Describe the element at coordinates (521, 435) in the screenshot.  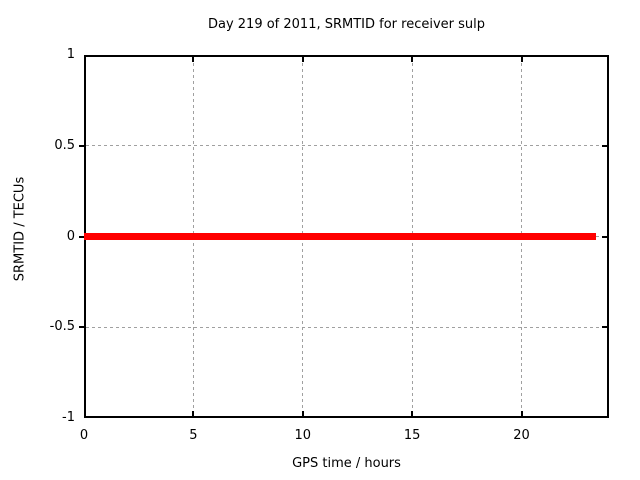
I see `x-tick-label: 20` at that location.